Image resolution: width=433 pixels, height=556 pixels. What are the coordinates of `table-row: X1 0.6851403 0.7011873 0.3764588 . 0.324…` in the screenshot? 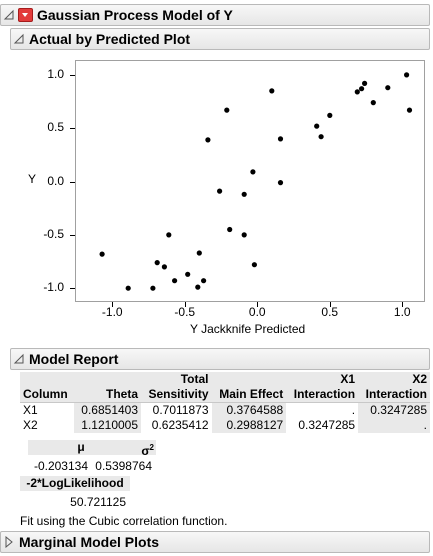 It's located at (225, 410).